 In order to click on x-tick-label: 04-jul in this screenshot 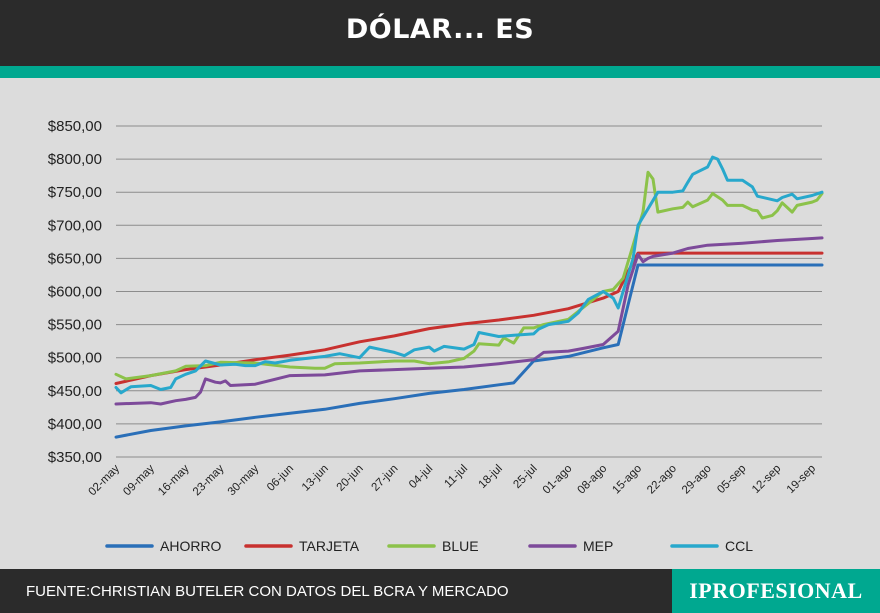, I will do `click(421, 477)`.